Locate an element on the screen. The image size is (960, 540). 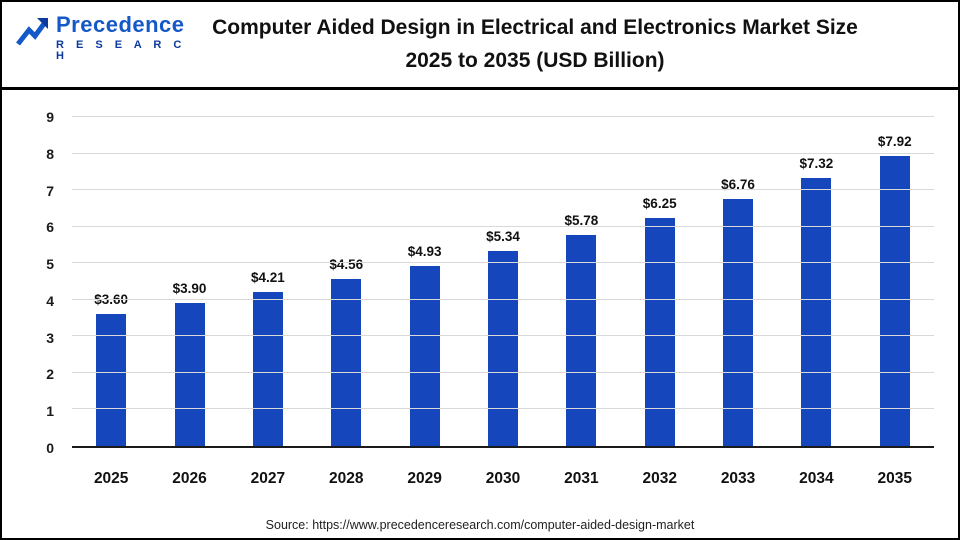
x-tick-label-2029: 2029 is located at coordinates (424, 478).